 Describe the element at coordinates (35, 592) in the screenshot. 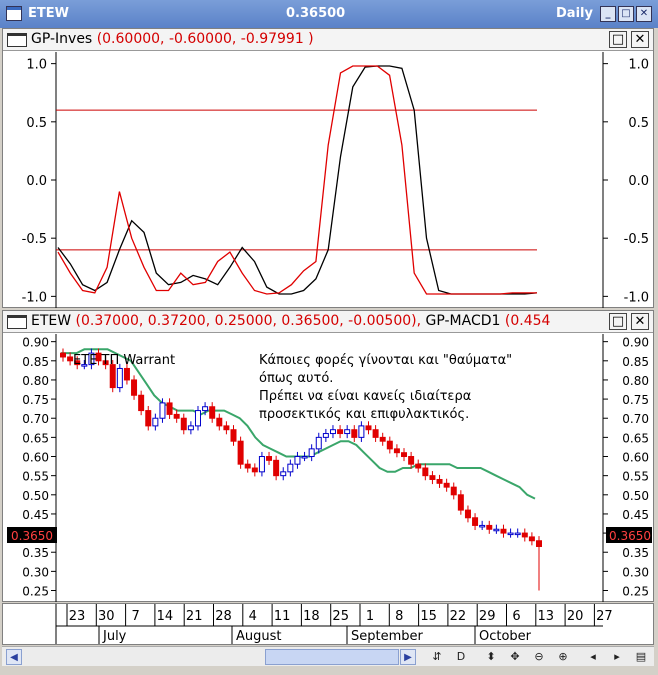

I see `y-tick-label: 0.25` at that location.